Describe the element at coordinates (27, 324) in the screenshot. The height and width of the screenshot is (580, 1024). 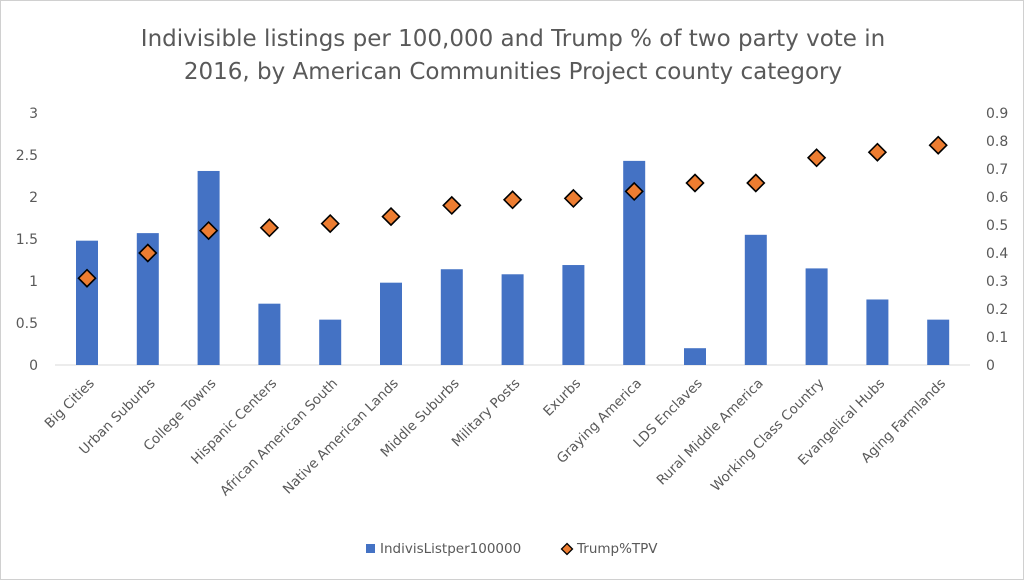
I see `left-tick-label: 0.5` at that location.